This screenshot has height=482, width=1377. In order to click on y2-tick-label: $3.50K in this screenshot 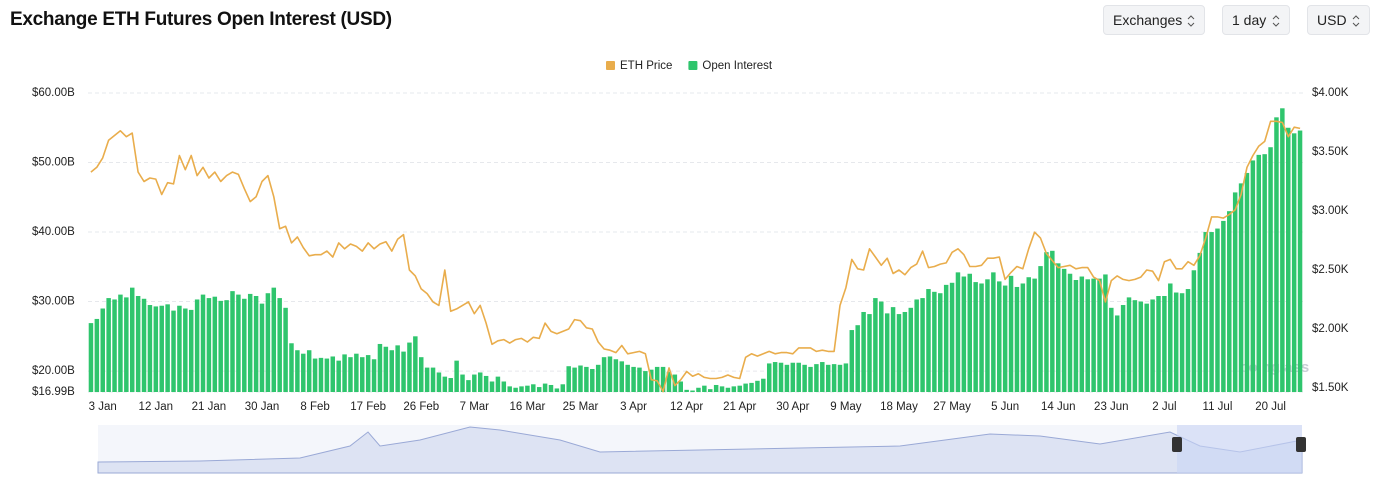, I will do `click(1330, 152)`.